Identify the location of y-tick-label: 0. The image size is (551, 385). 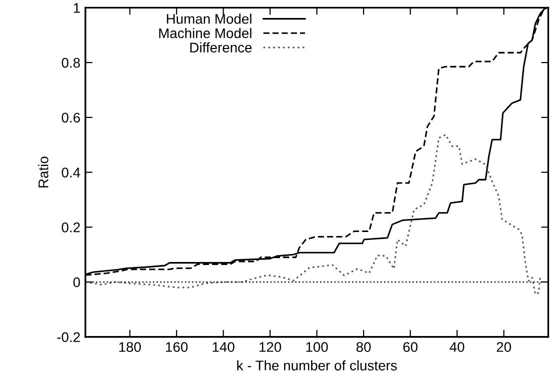
(76, 282).